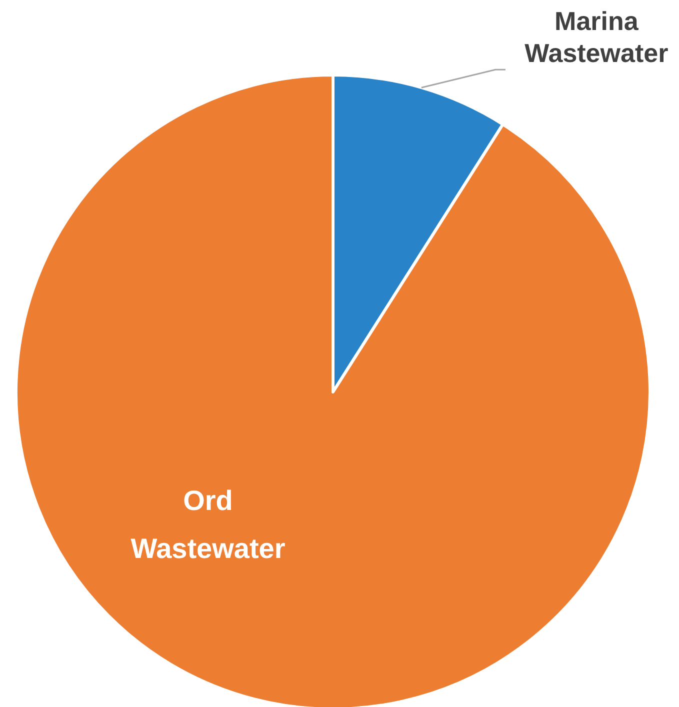  I want to click on slice-label: Ord Wastewater, so click(208, 524).